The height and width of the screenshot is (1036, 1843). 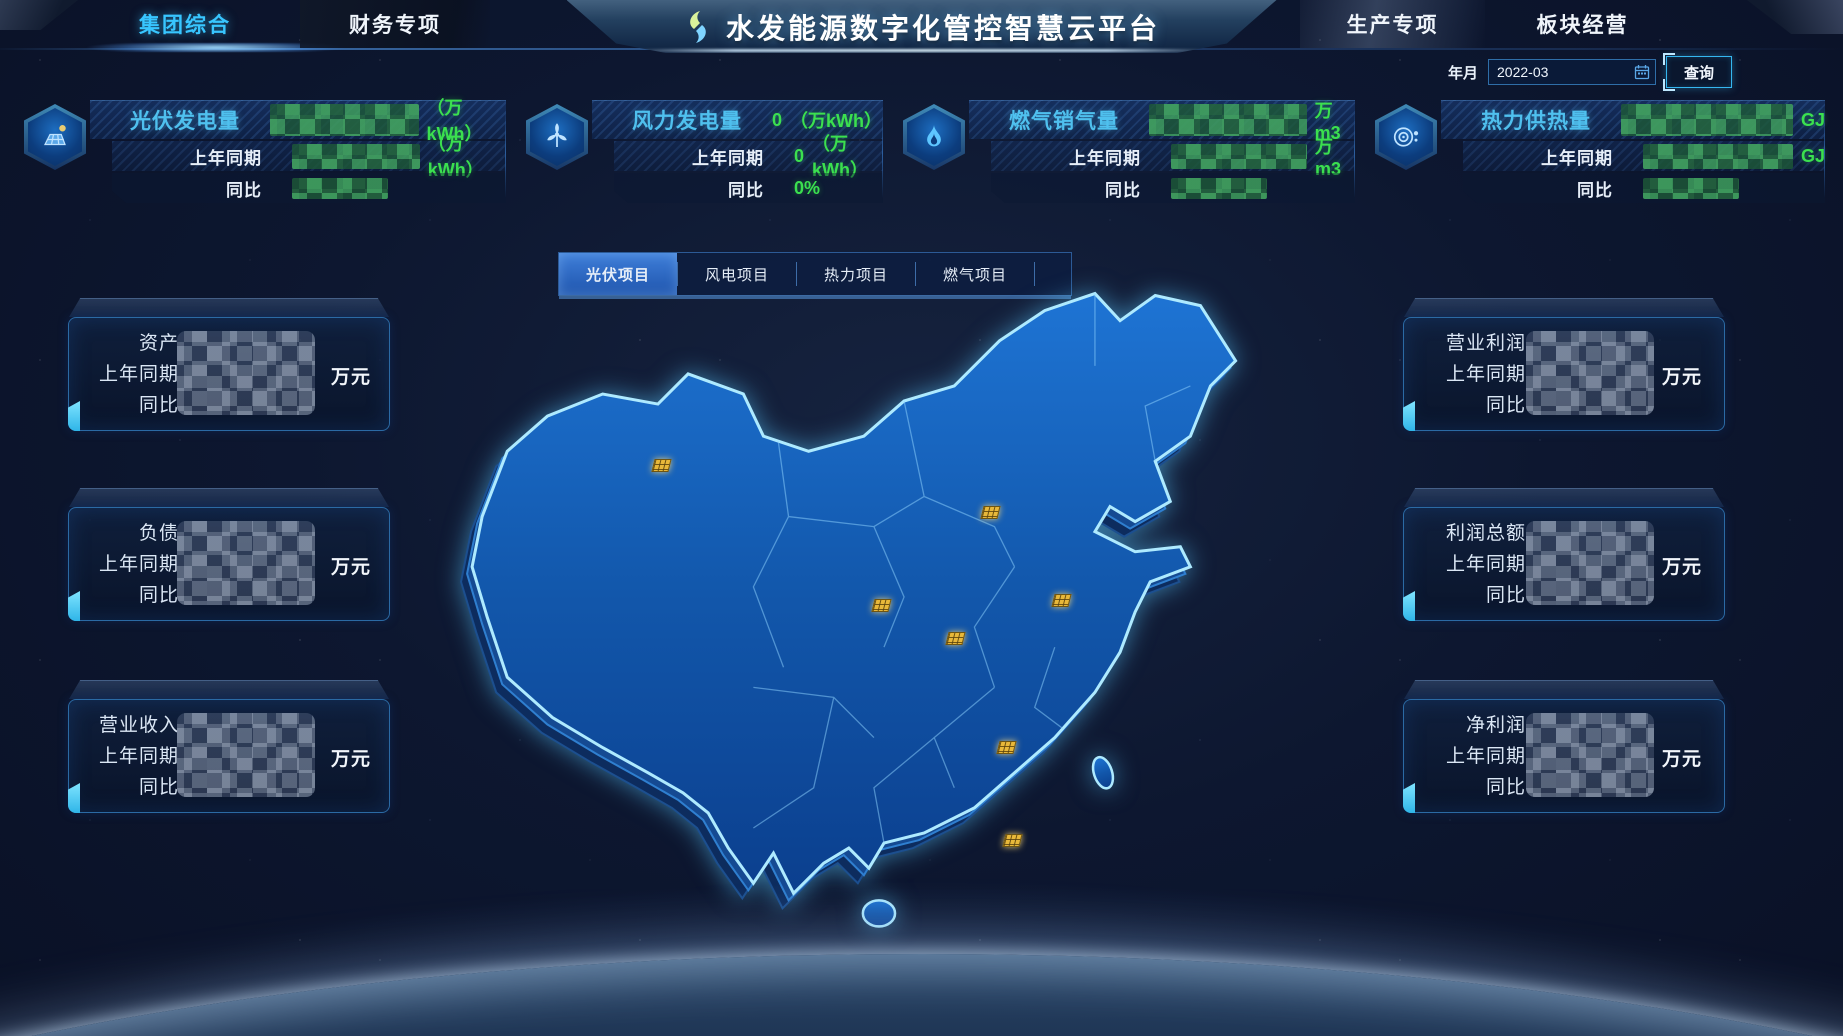 I want to click on stat-card-operating-profit: 营业利润 上年同期 同比 万元, so click(x=1564, y=364).